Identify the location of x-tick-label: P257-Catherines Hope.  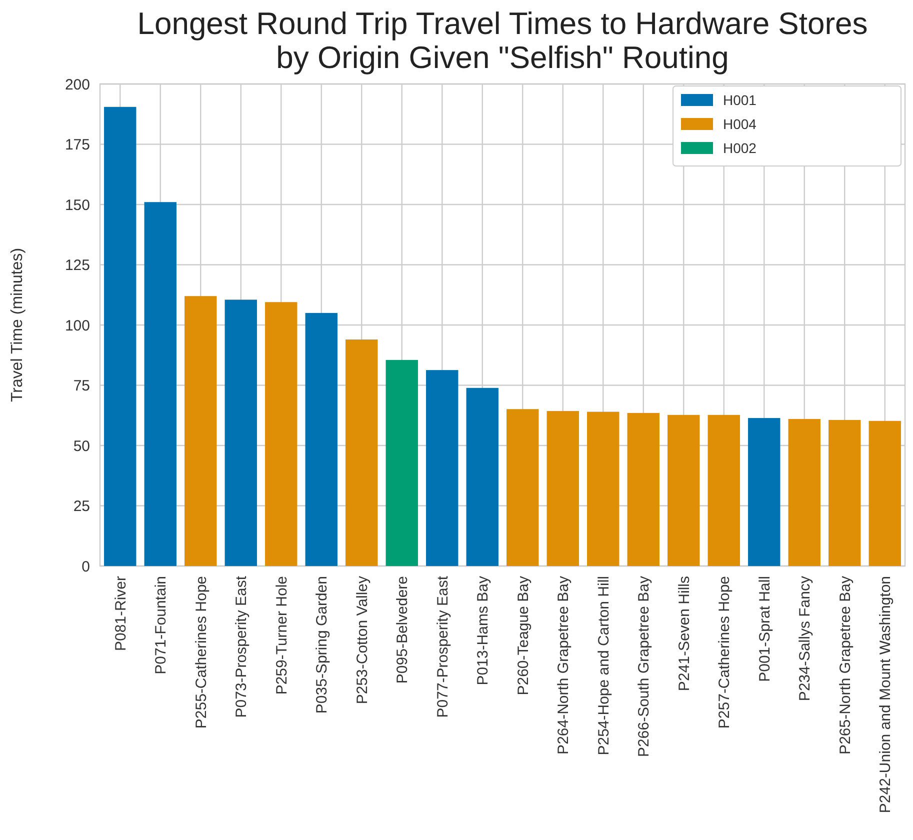
(725, 652).